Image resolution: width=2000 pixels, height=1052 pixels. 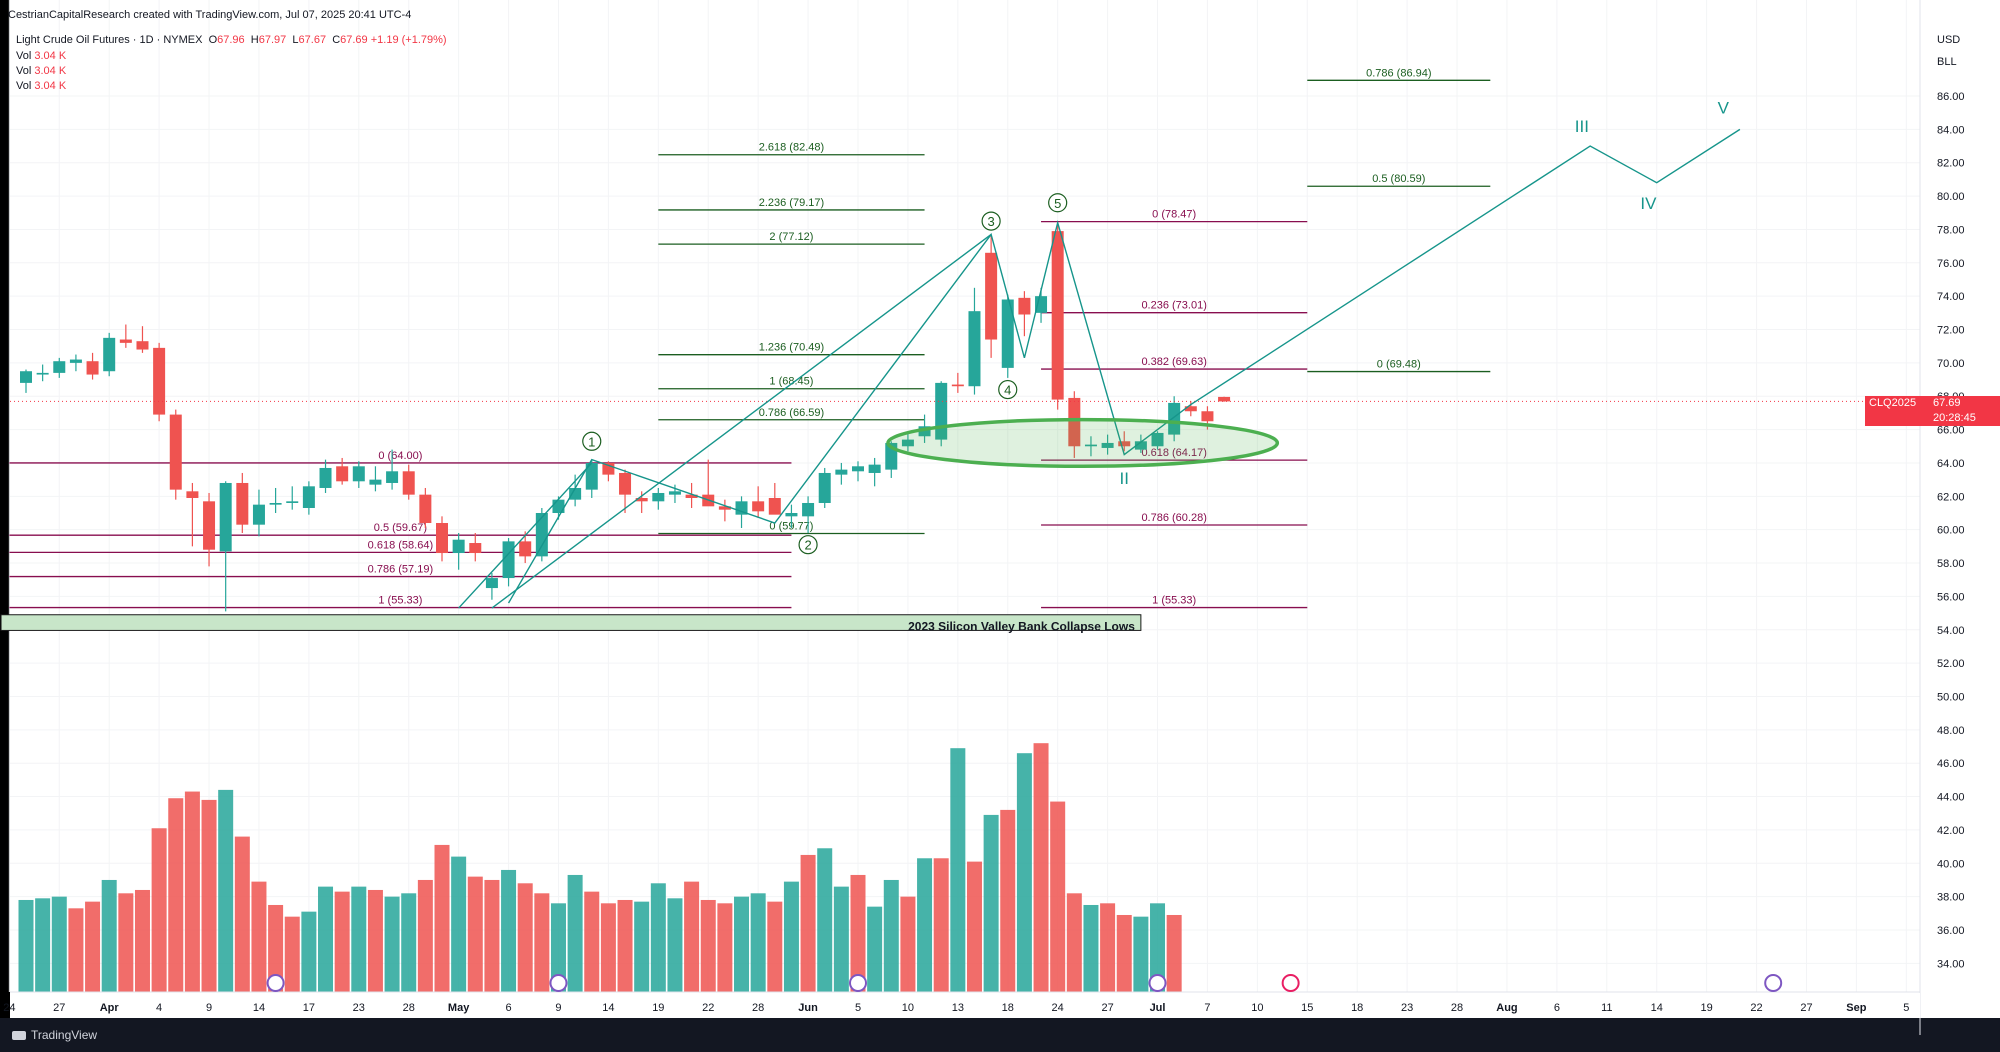 I want to click on fib-level-label: 0 (69.48), so click(x=1399, y=365).